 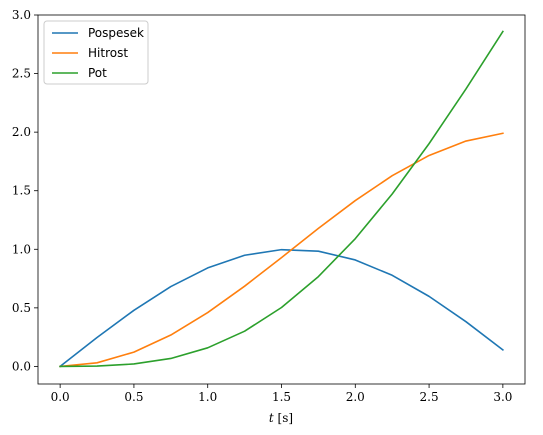 I want to click on y-tick-label: 3.0, so click(x=21, y=15).